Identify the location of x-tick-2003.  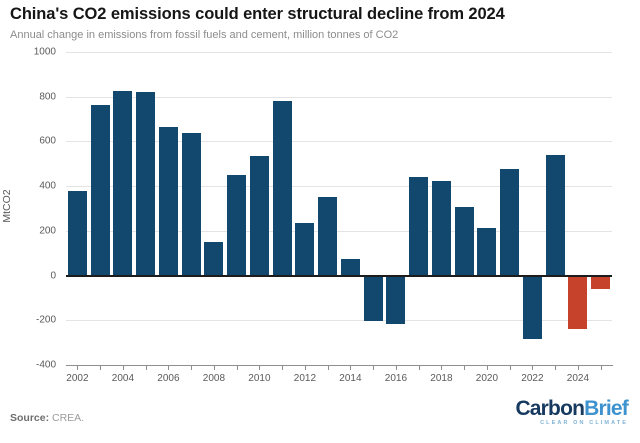
(101, 368).